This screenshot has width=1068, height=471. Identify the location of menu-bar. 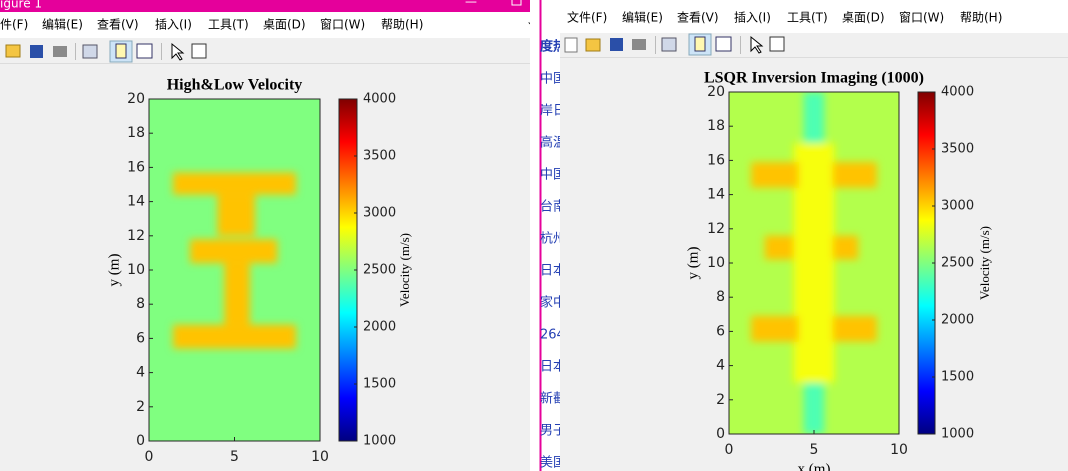
(270, 25).